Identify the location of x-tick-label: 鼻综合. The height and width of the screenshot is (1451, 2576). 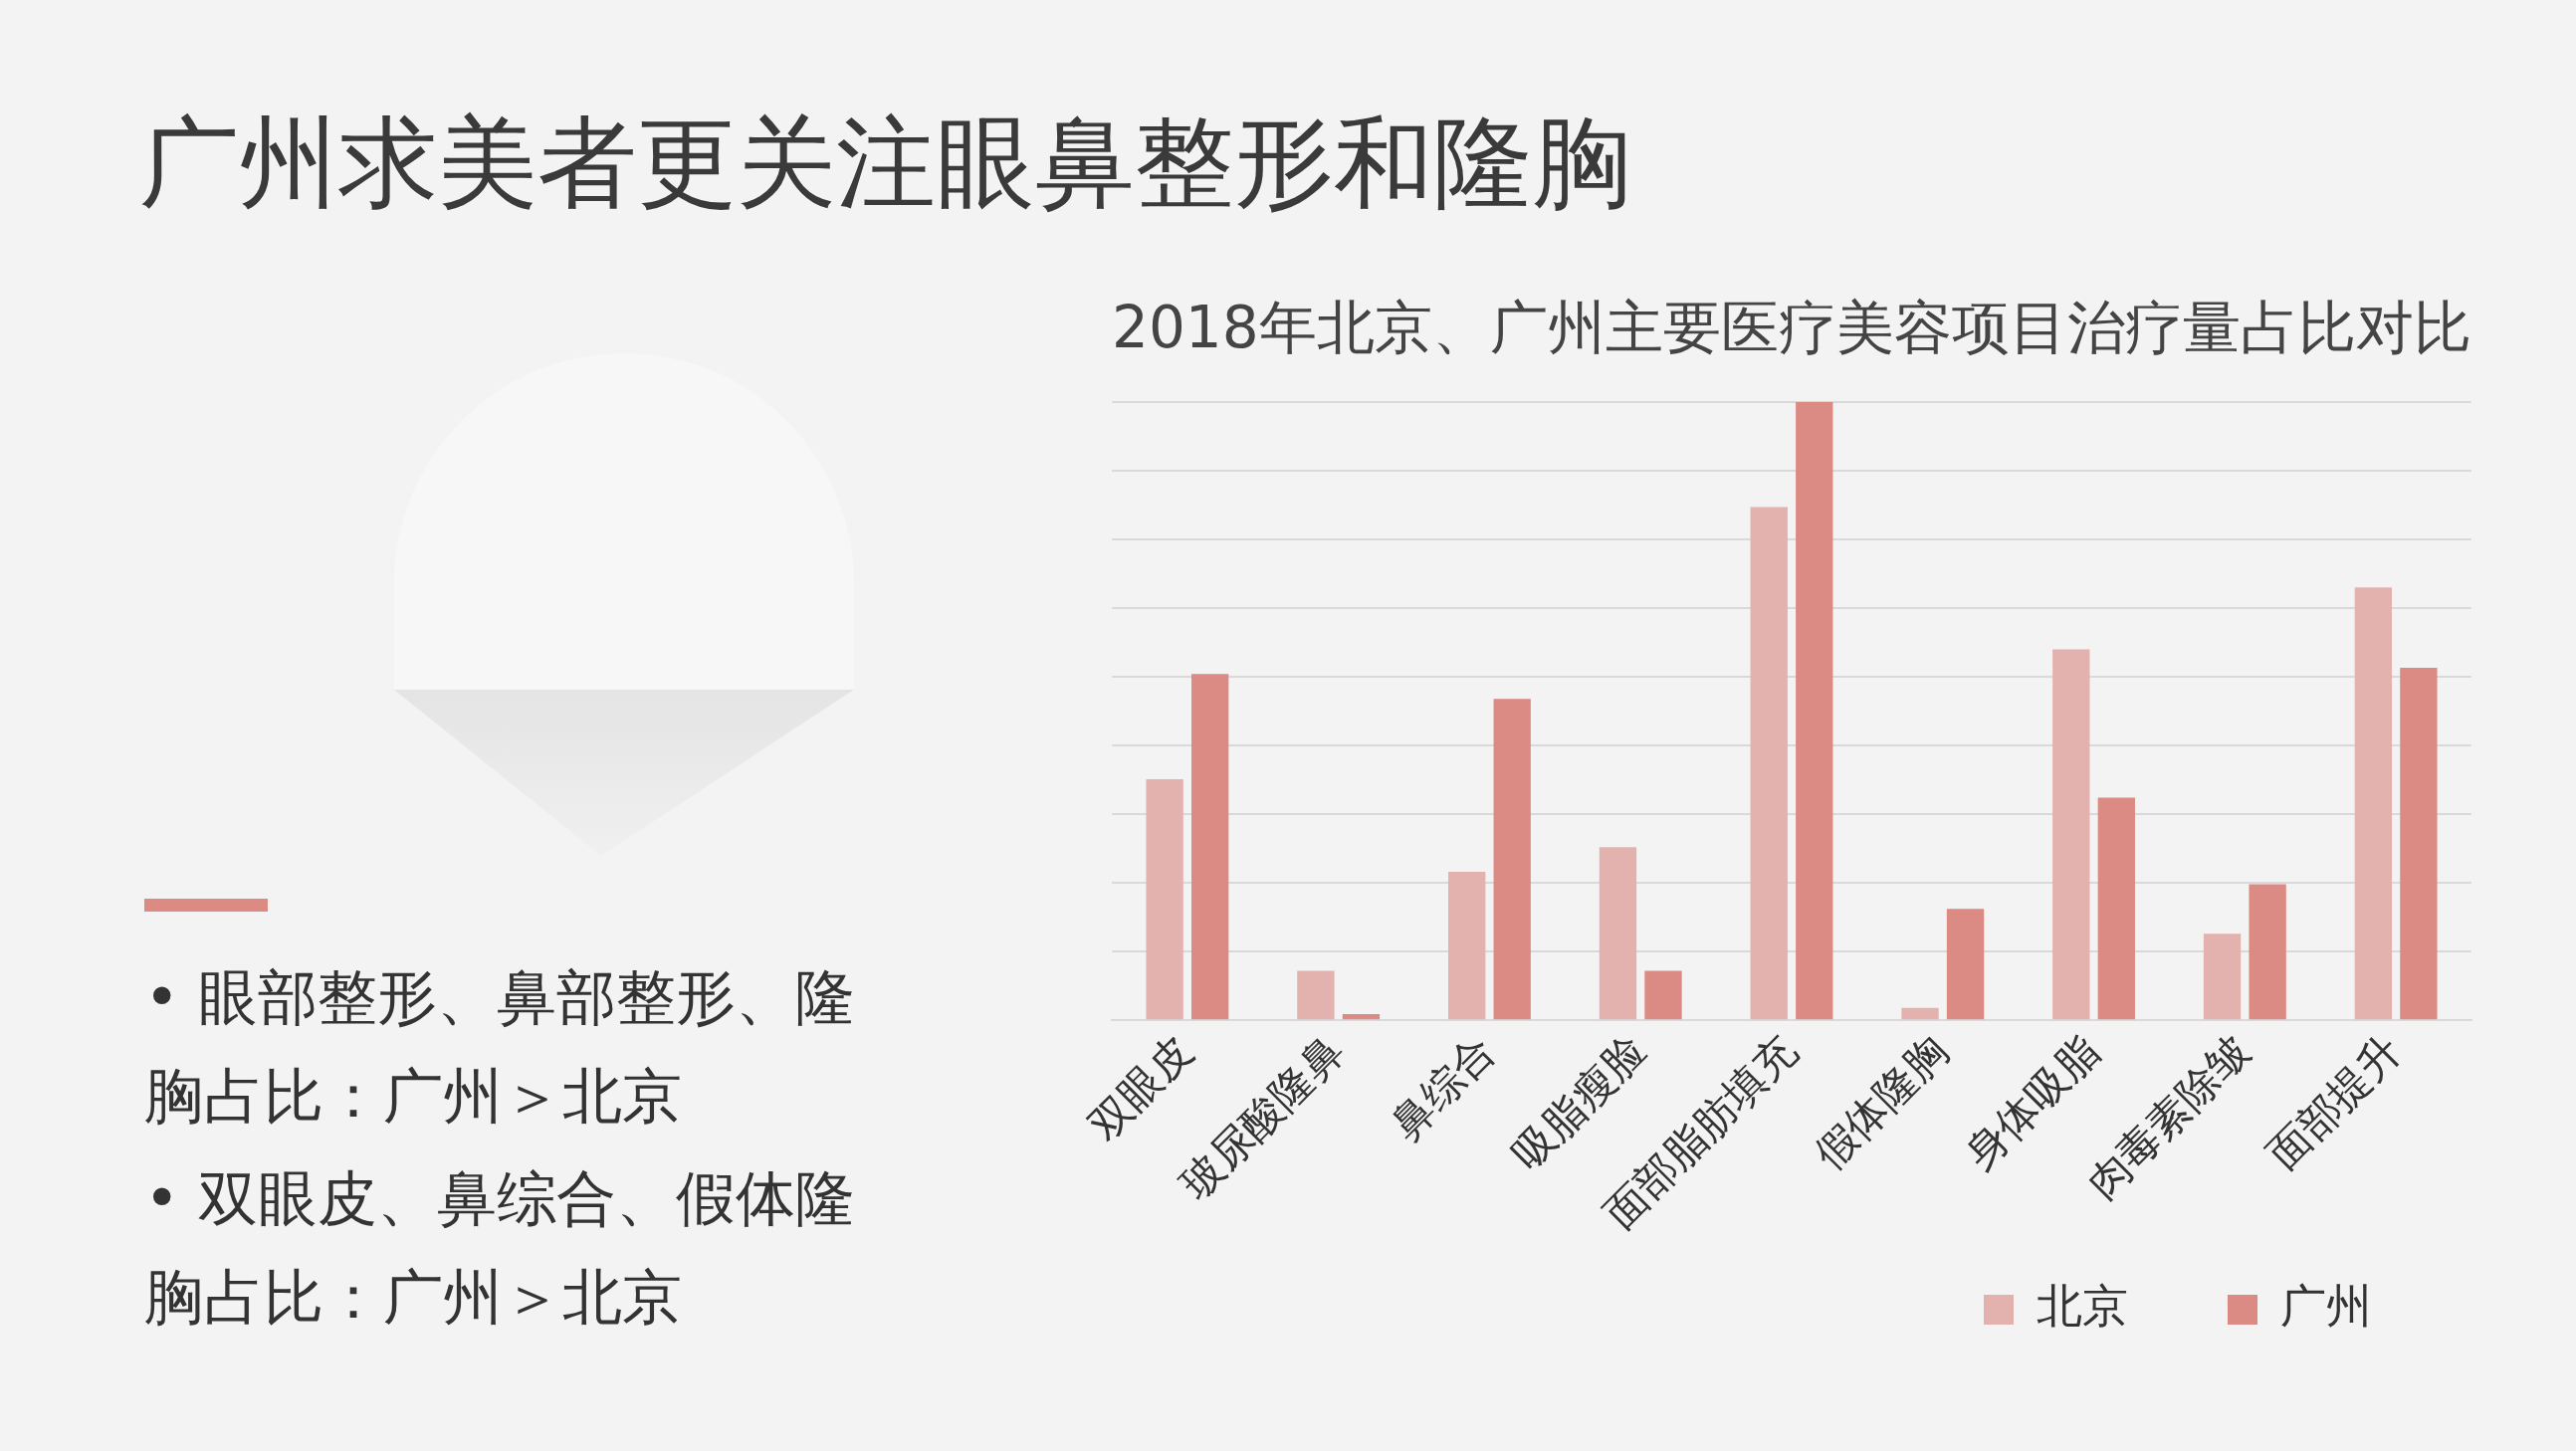
(1443, 1087).